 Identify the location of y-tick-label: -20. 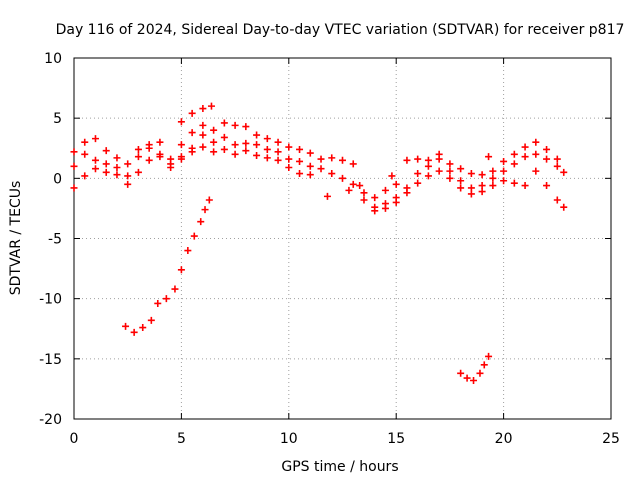
(50, 420).